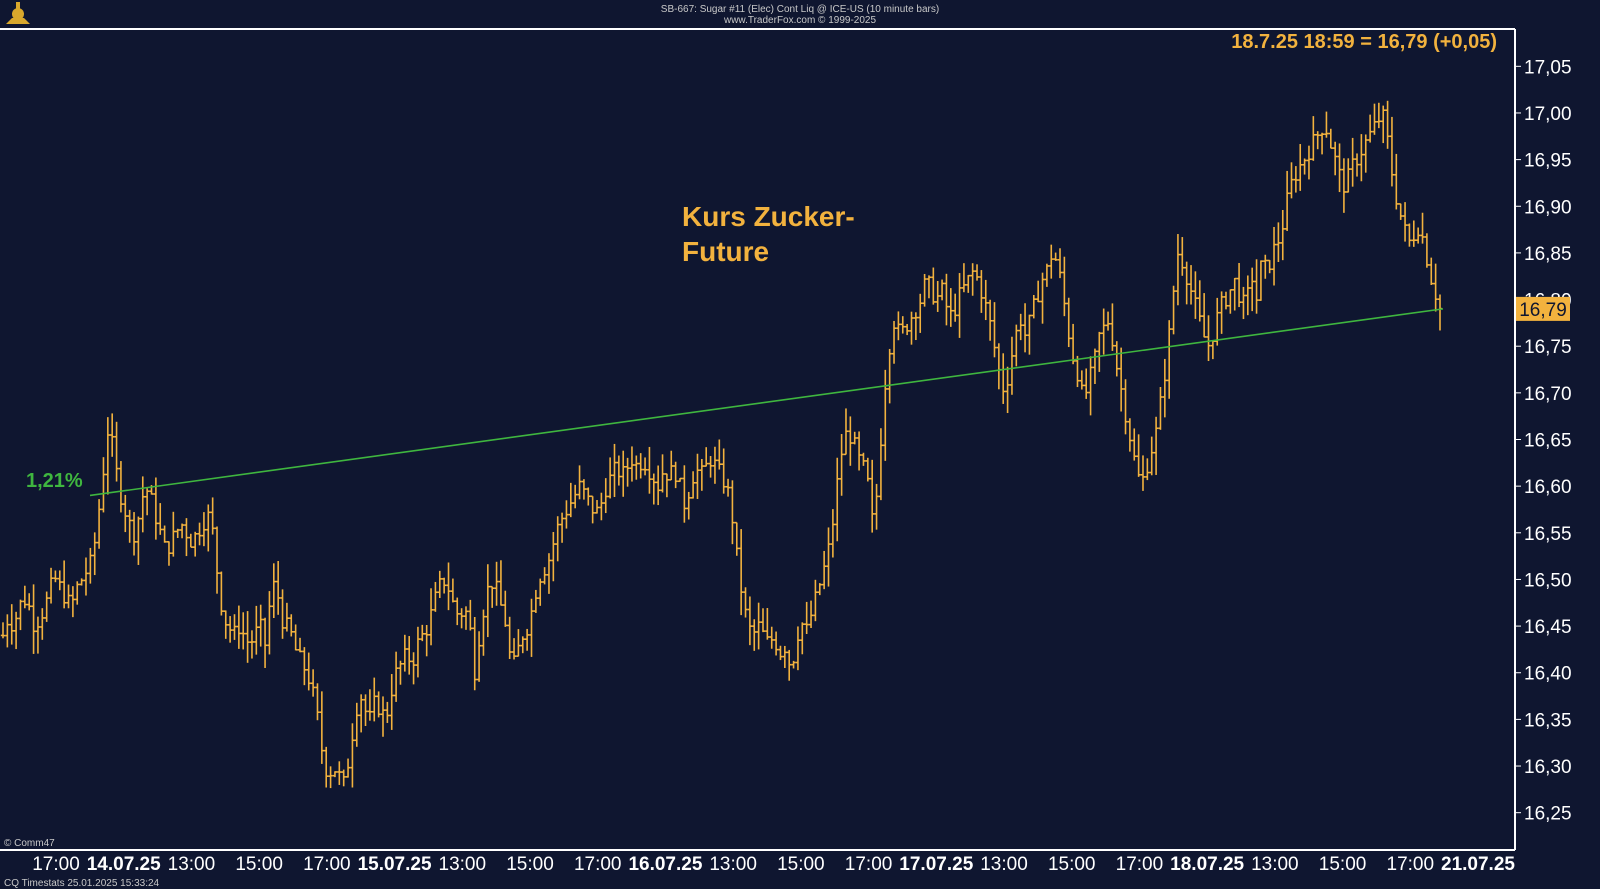  I want to click on price-tick-label: 16,60, so click(1548, 487).